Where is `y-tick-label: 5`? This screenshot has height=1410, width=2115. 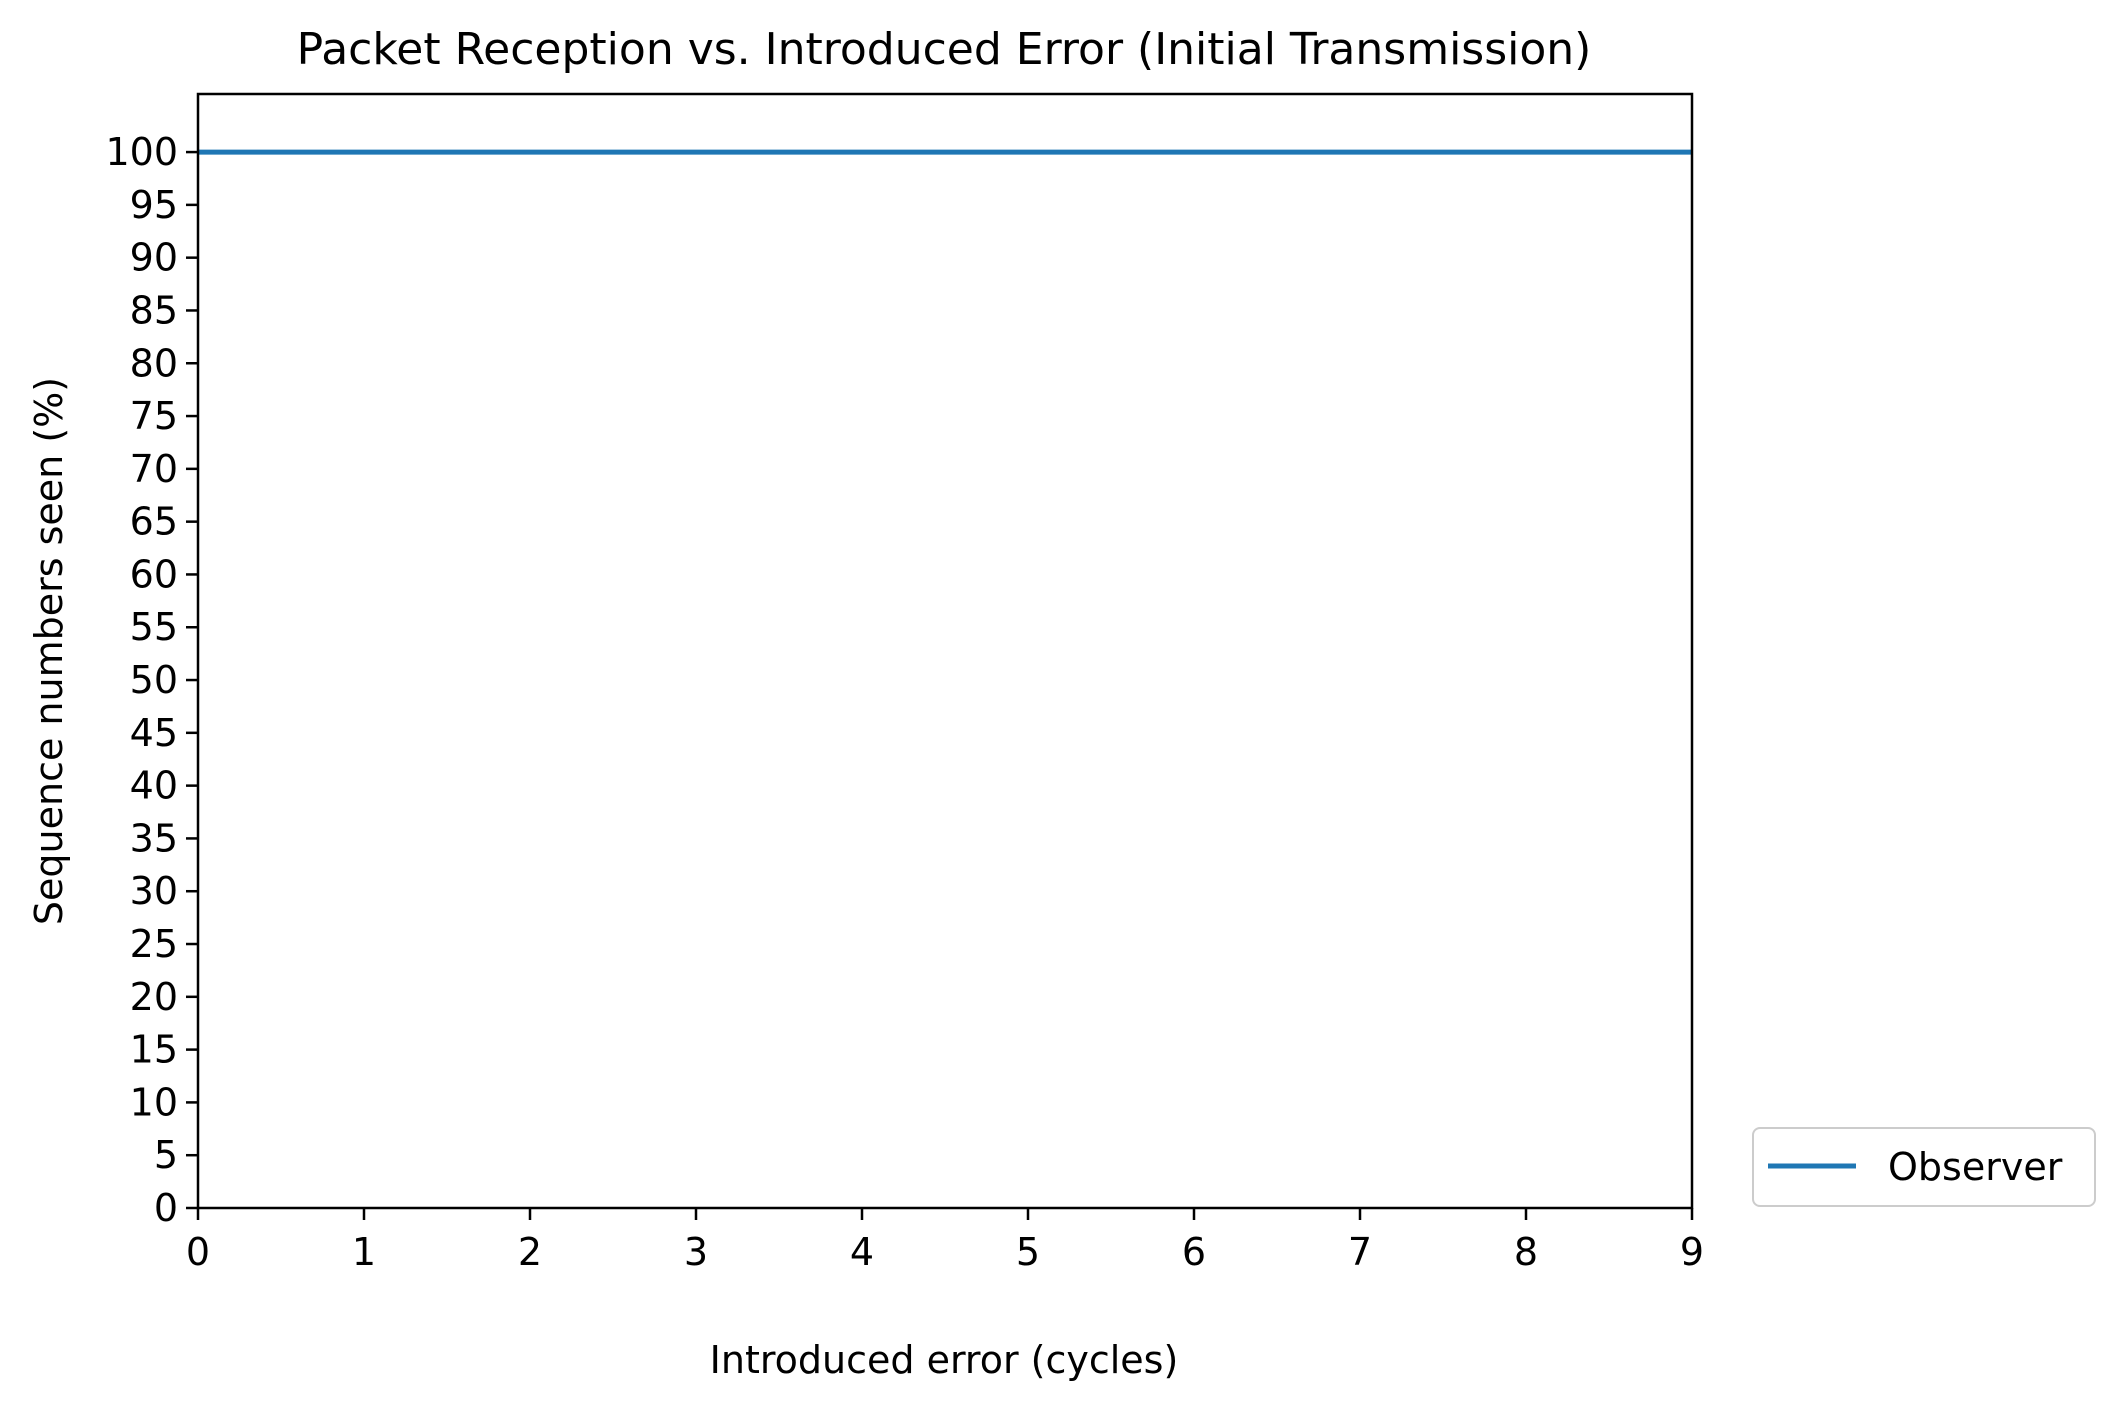
y-tick-label: 5 is located at coordinates (166, 1155).